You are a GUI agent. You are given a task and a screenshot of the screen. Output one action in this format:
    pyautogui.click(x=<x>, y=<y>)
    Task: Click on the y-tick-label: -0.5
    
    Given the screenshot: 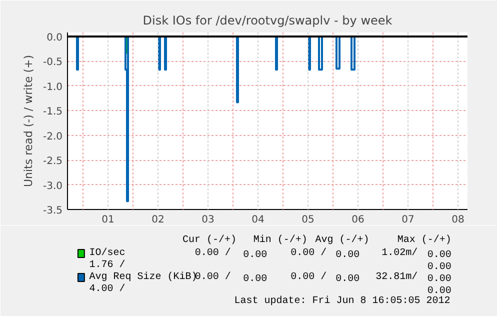 What is the action you would take?
    pyautogui.click(x=52, y=62)
    